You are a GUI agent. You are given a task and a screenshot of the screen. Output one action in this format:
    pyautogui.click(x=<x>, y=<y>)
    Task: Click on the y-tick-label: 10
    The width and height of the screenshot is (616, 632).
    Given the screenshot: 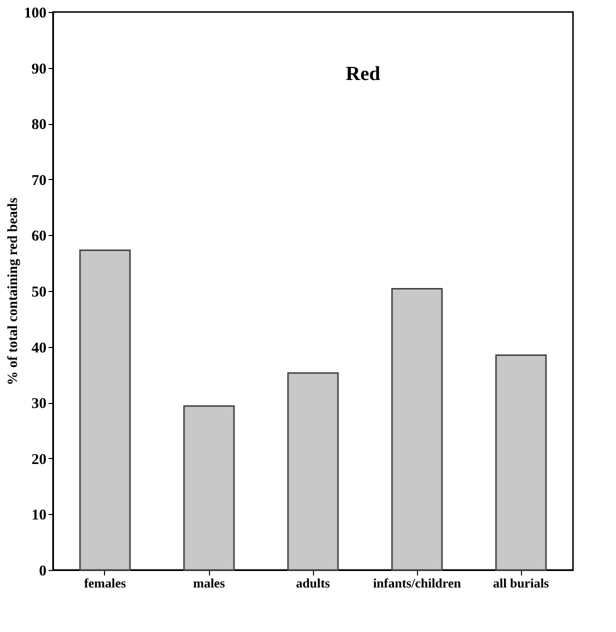 What is the action you would take?
    pyautogui.click(x=39, y=516)
    